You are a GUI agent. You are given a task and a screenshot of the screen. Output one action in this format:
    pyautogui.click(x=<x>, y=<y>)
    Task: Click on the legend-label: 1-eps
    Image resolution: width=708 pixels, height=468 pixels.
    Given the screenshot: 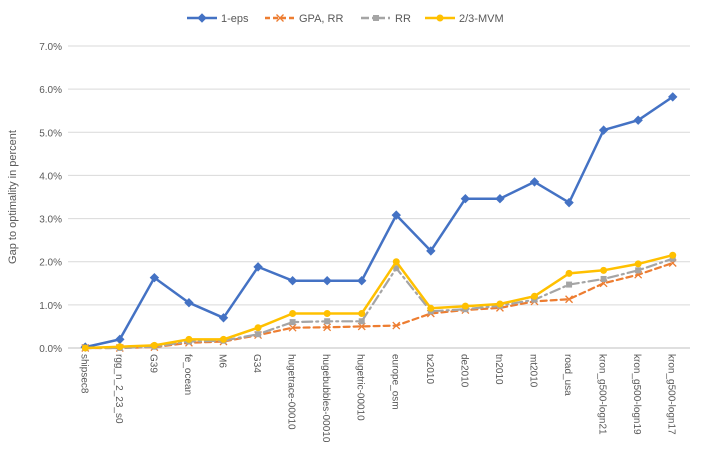 What is the action you would take?
    pyautogui.click(x=235, y=19)
    